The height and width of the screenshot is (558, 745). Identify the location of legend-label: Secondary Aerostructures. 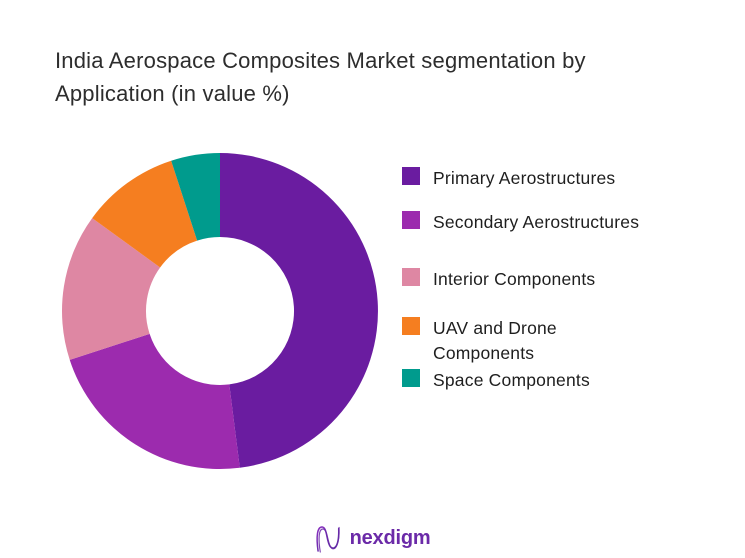
(536, 222).